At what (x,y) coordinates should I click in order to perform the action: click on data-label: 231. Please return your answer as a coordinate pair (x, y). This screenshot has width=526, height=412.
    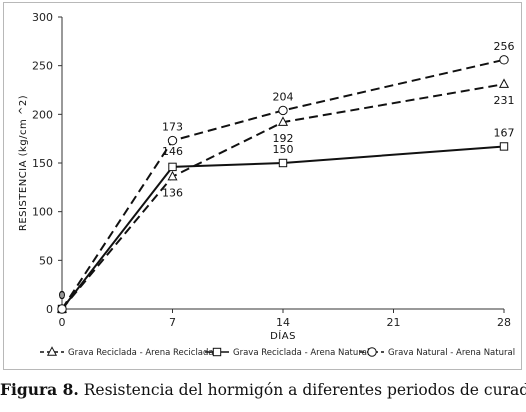
    Looking at the image, I should click on (504, 100).